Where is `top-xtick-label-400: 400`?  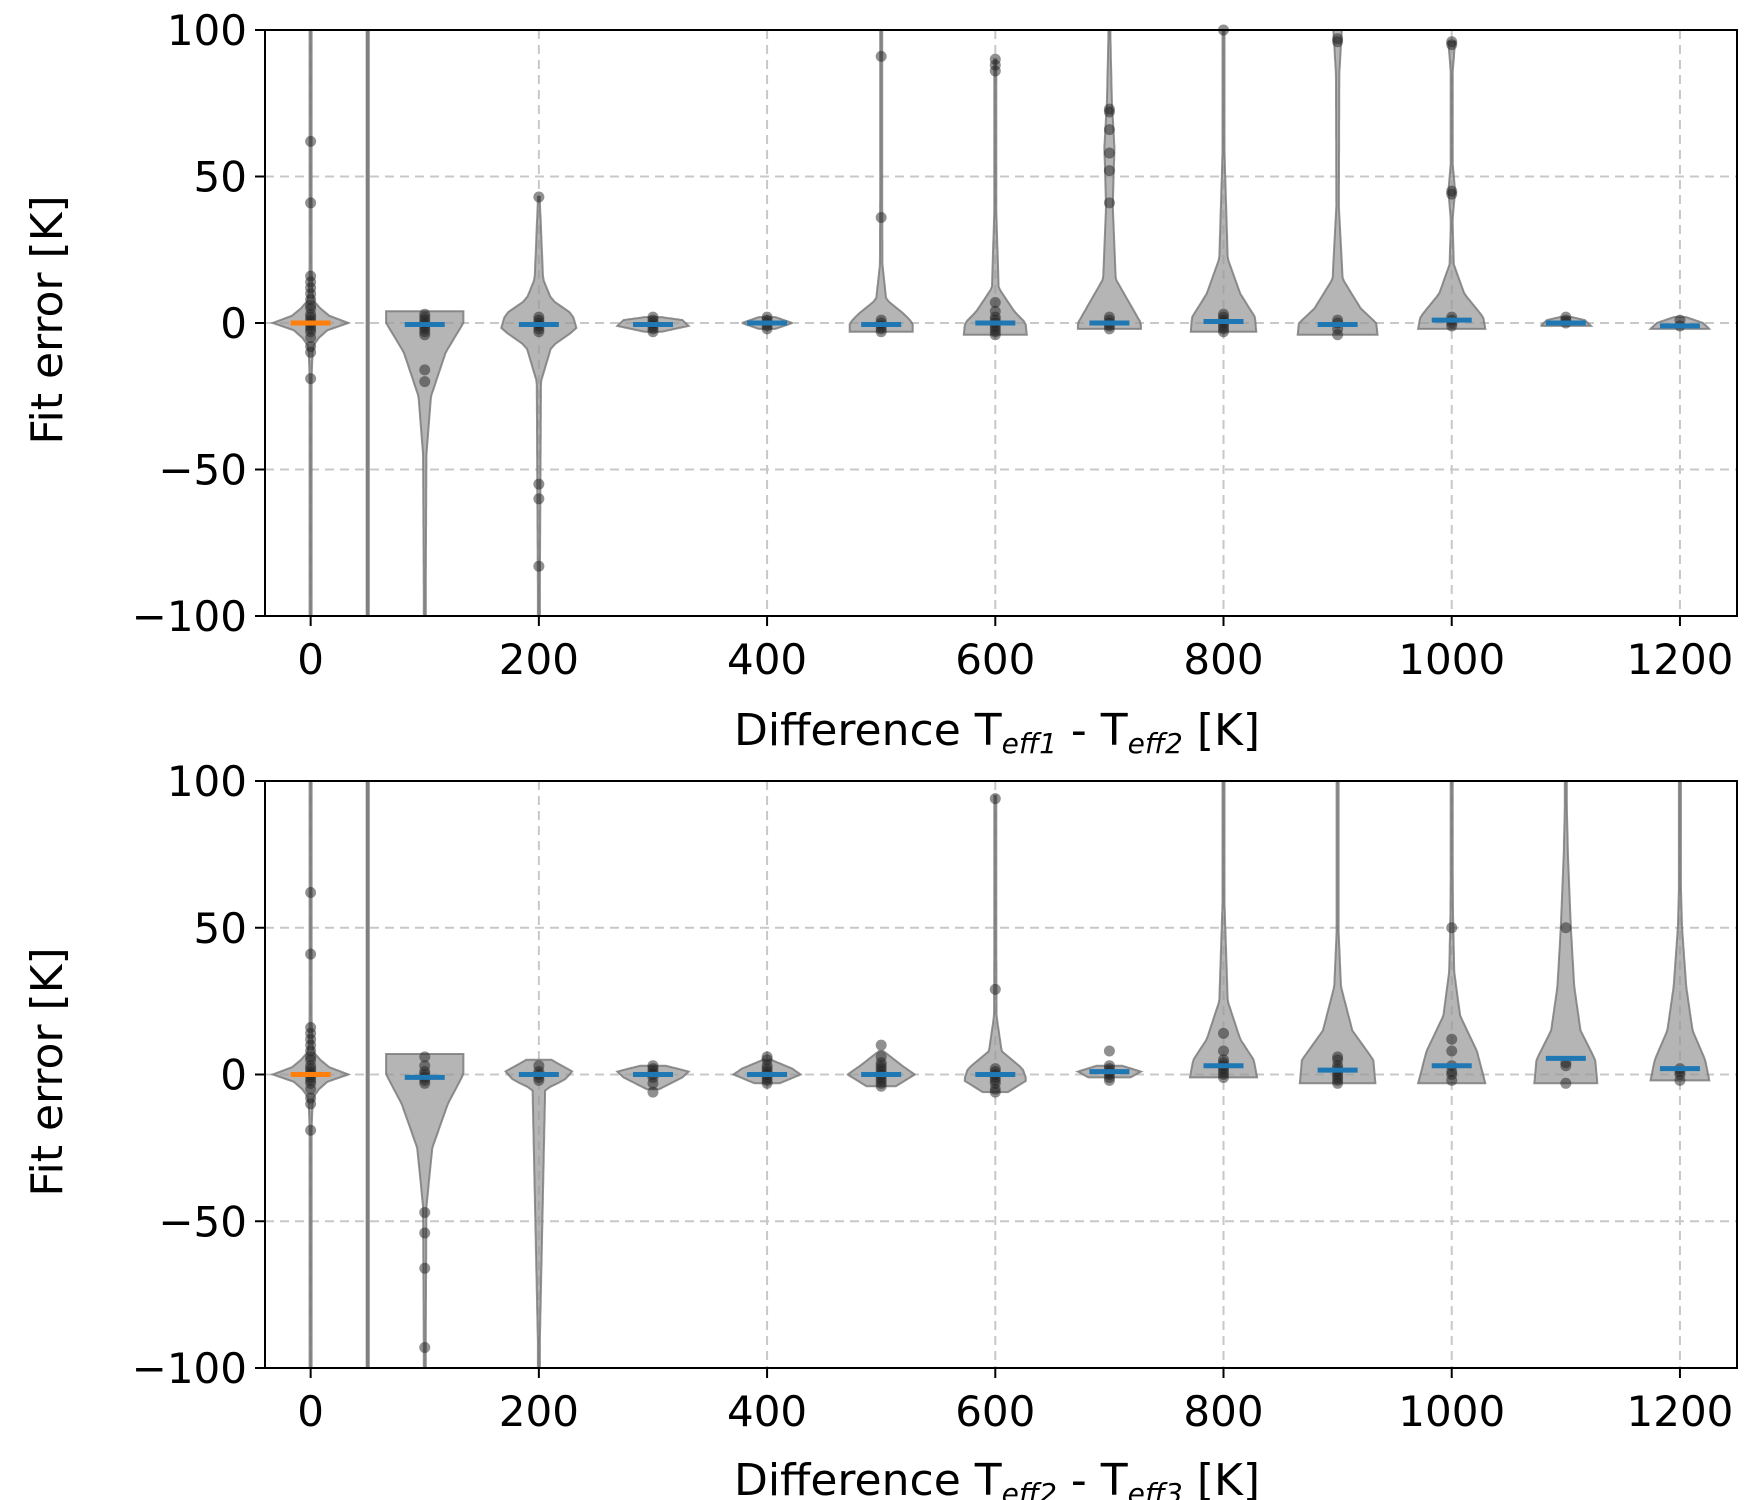 top-xtick-label-400: 400 is located at coordinates (767, 659).